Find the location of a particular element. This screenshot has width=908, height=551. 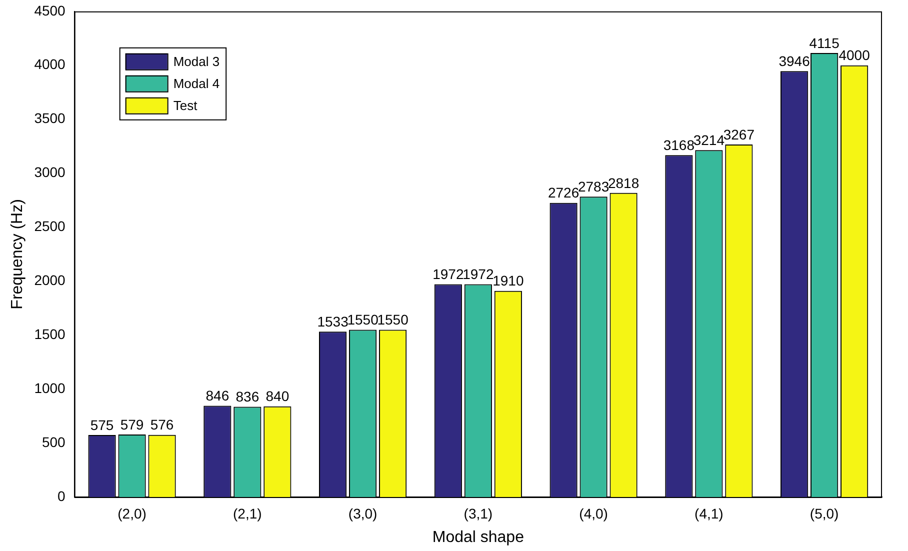

data-label: 4000 is located at coordinates (854, 55).